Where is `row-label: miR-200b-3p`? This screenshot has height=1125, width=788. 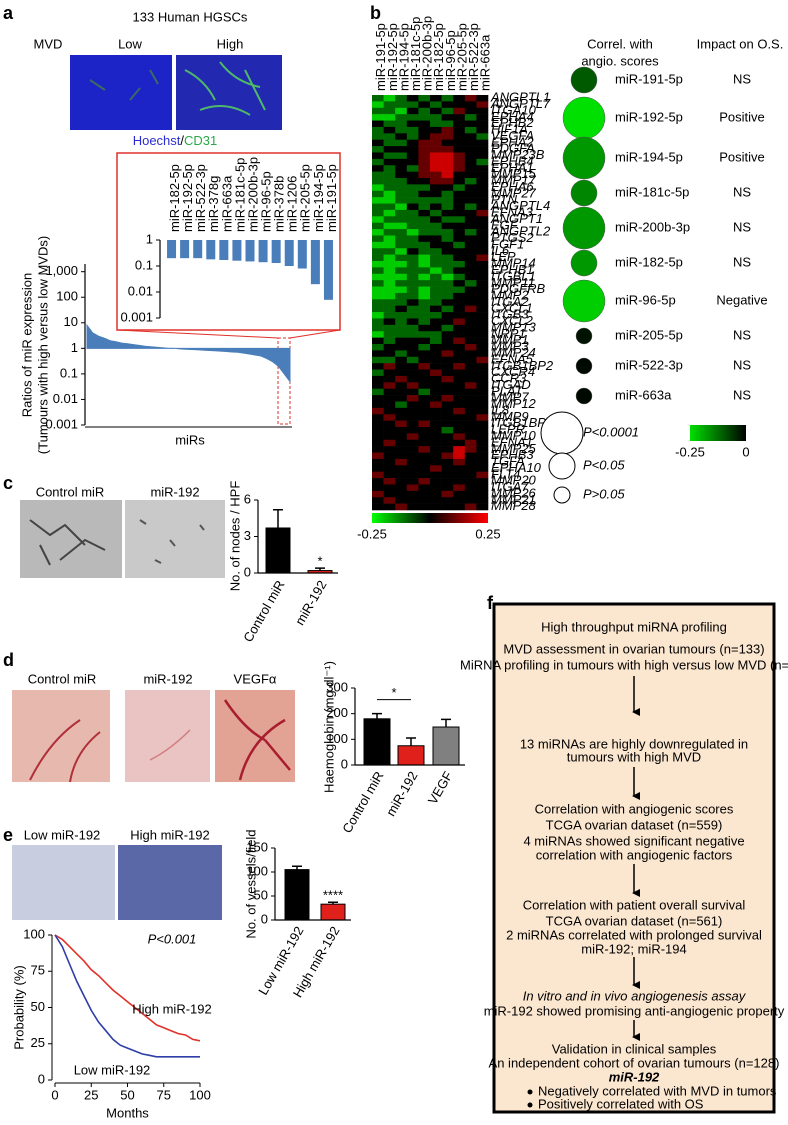 row-label: miR-200b-3p is located at coordinates (652, 226).